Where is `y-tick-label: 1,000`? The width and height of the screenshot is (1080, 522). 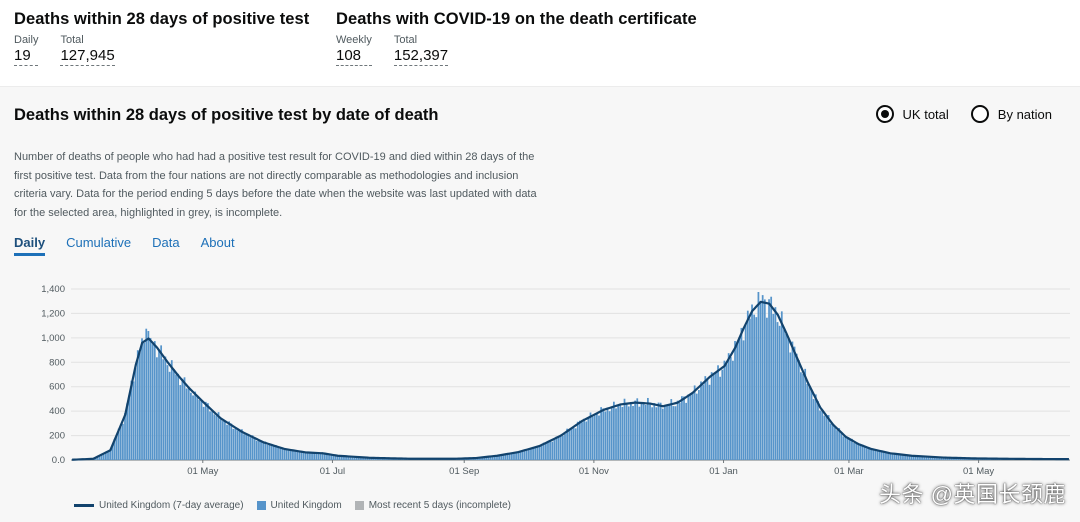
y-tick-label: 1,000 is located at coordinates (53, 338).